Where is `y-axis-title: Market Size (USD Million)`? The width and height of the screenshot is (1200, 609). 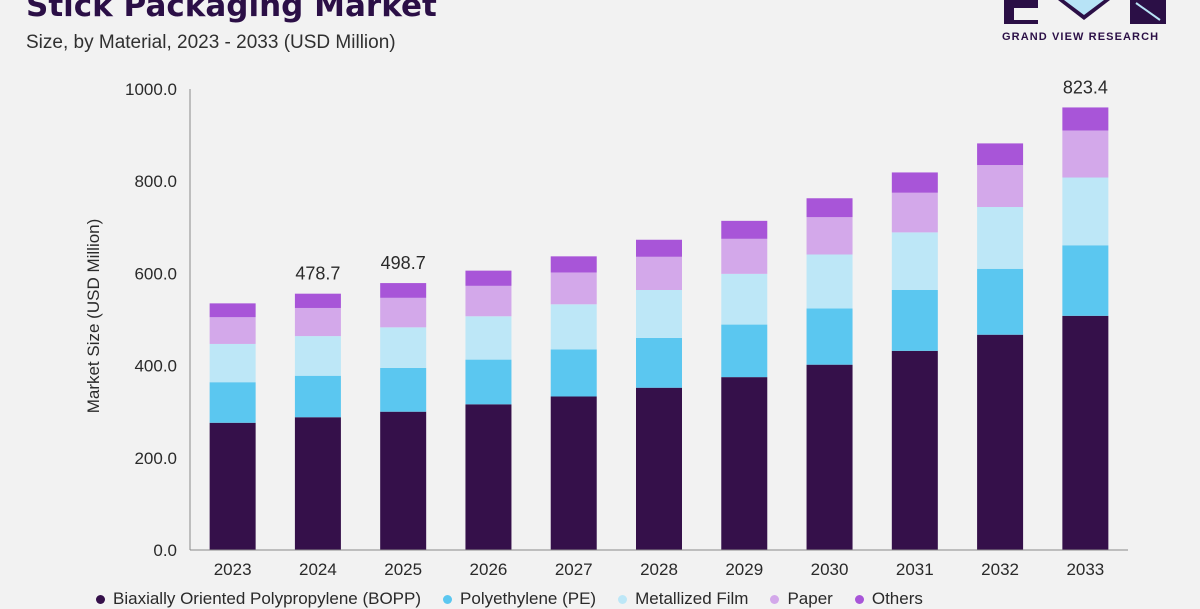 y-axis-title: Market Size (USD Million) is located at coordinates (93, 316).